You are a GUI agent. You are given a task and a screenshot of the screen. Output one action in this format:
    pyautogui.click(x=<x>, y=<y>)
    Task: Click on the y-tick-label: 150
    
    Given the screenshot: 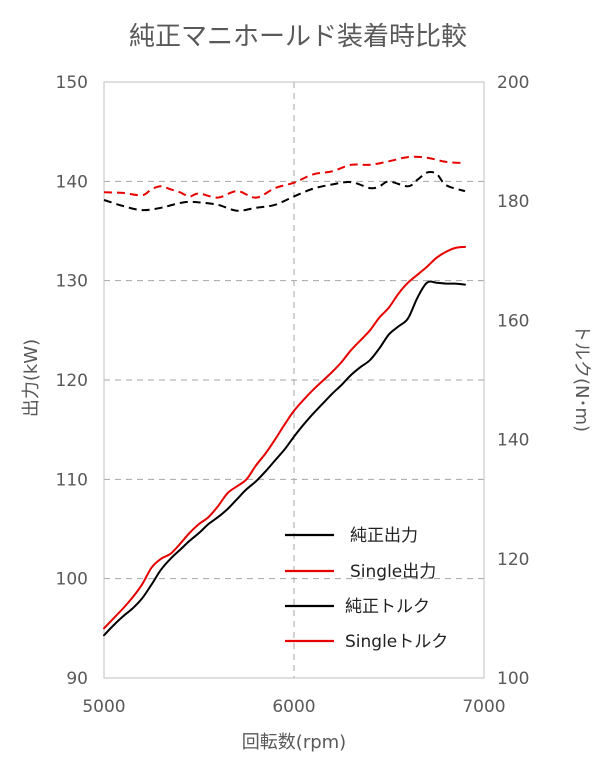 What is the action you would take?
    pyautogui.click(x=72, y=83)
    